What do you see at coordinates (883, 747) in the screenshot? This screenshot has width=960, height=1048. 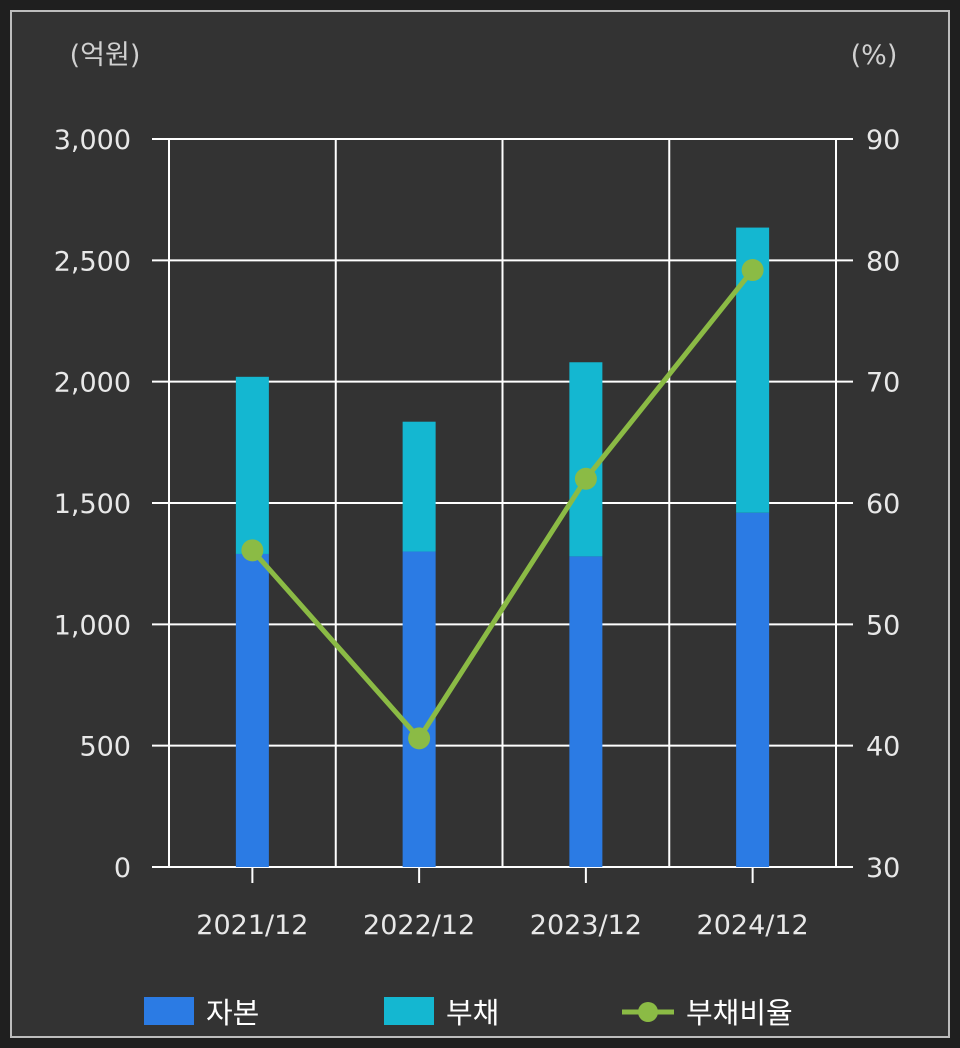 I see `right-axis-tick-label: 40` at bounding box center [883, 747].